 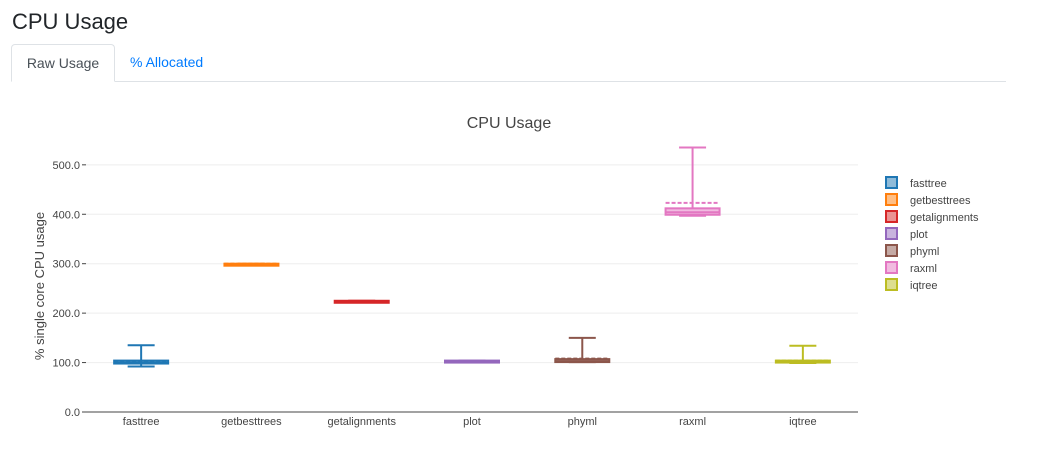 What do you see at coordinates (66, 215) in the screenshot?
I see `y-tick-label: 400.0` at bounding box center [66, 215].